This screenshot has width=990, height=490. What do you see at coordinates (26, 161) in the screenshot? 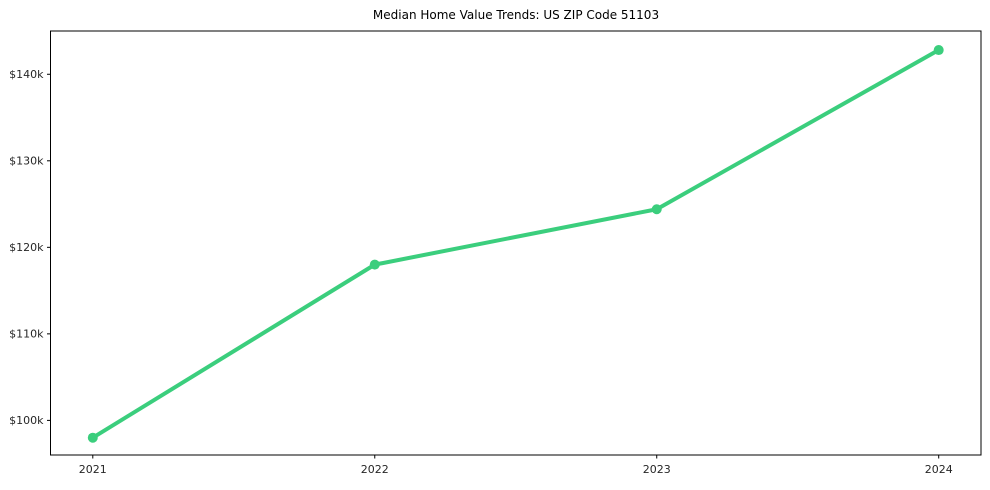
I see `y-tick-label: $130k` at bounding box center [26, 161].